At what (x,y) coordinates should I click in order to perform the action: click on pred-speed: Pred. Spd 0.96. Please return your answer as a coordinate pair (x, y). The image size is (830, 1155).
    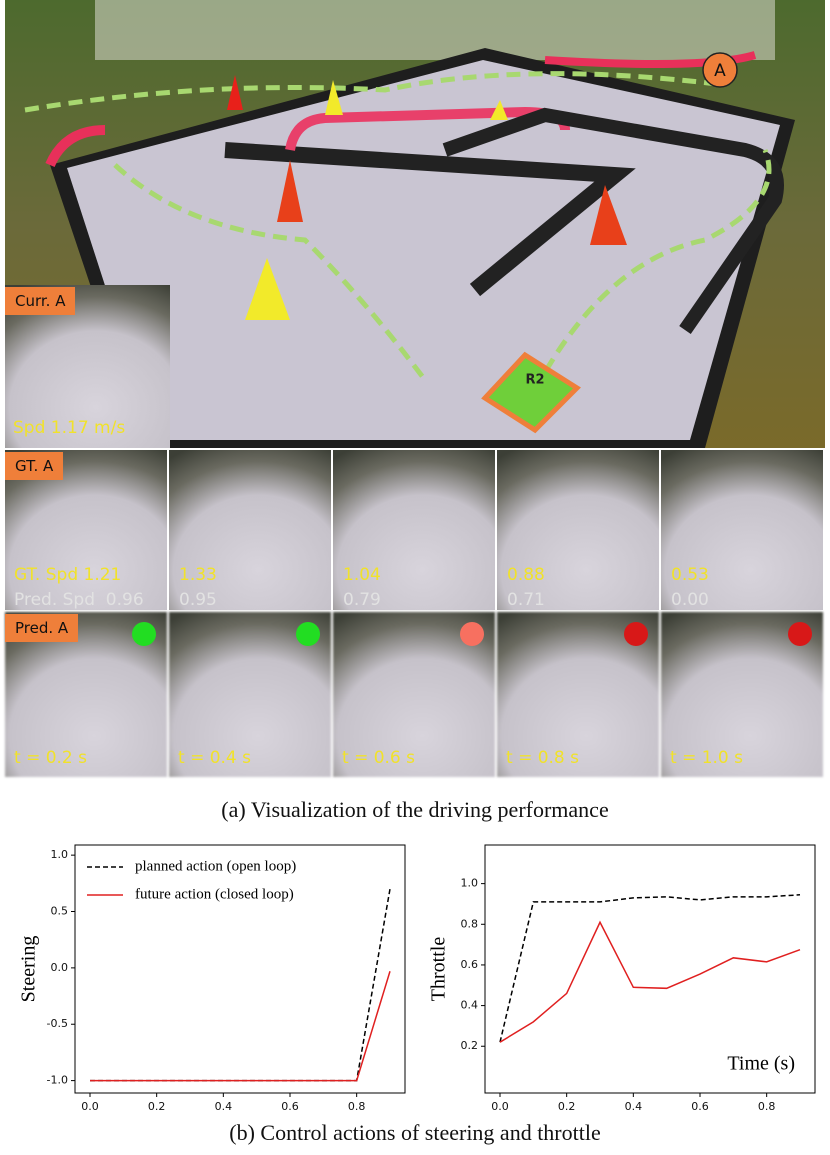
    Looking at the image, I should click on (79, 600).